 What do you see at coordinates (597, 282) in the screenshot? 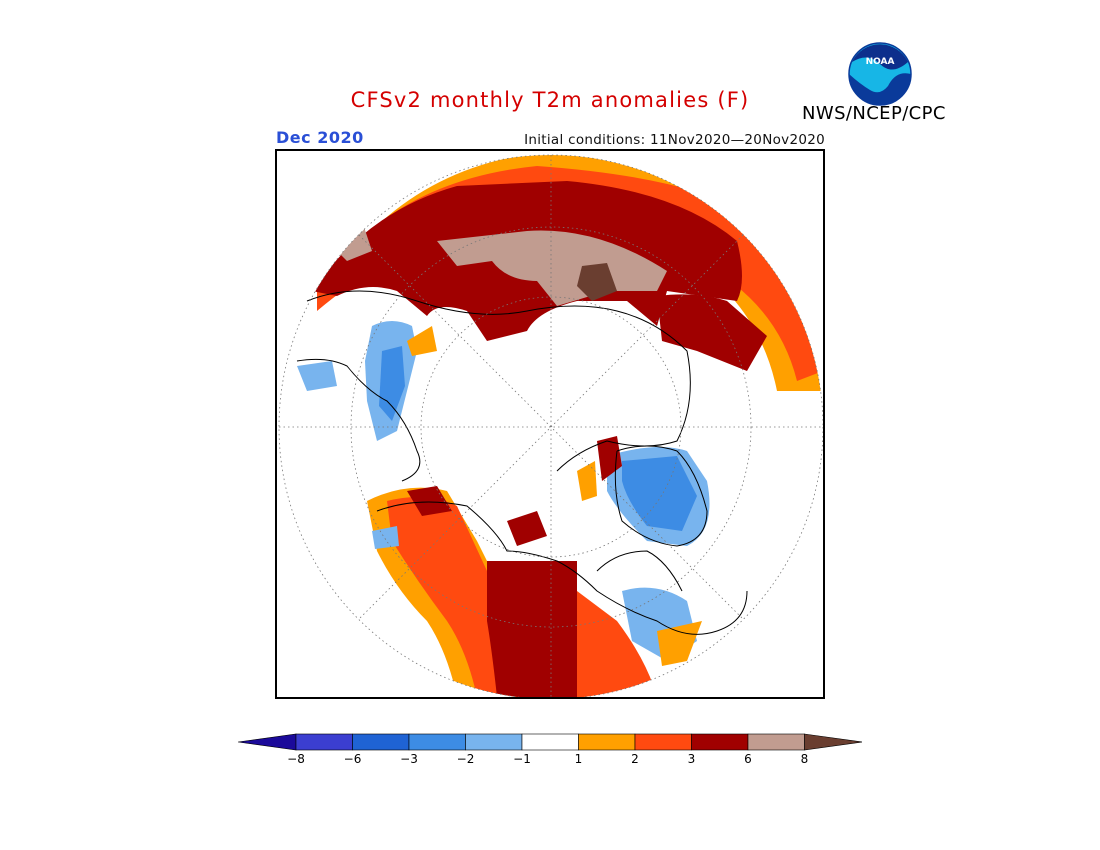
I see `anomaly-brown-dark-siberia` at bounding box center [597, 282].